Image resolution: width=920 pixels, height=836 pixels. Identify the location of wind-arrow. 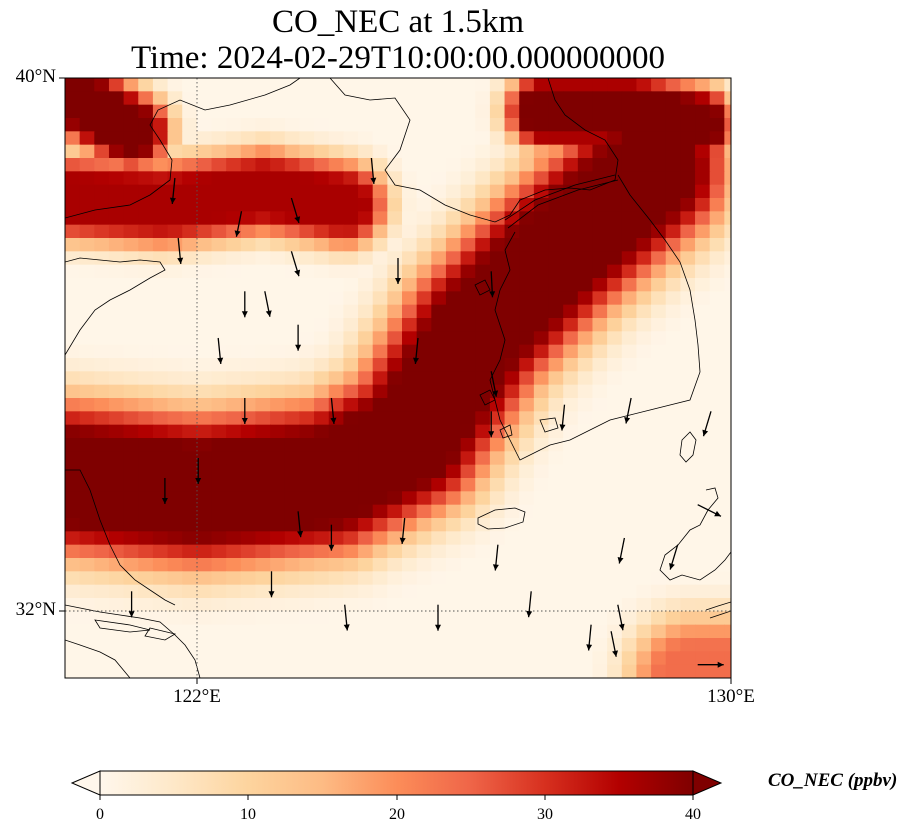
(614, 644).